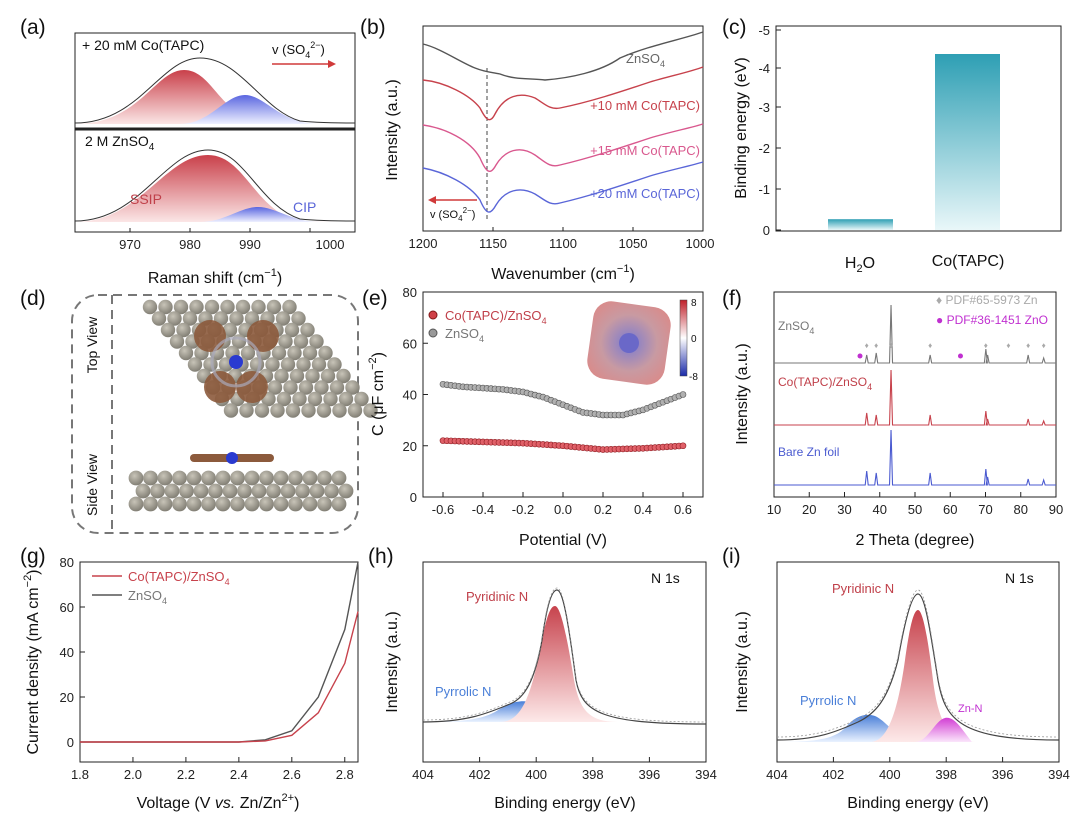 The width and height of the screenshot is (1080, 826). What do you see at coordinates (742, 393) in the screenshot?
I see `panel-f-ylabel: Intensity (a.u.)` at bounding box center [742, 393].